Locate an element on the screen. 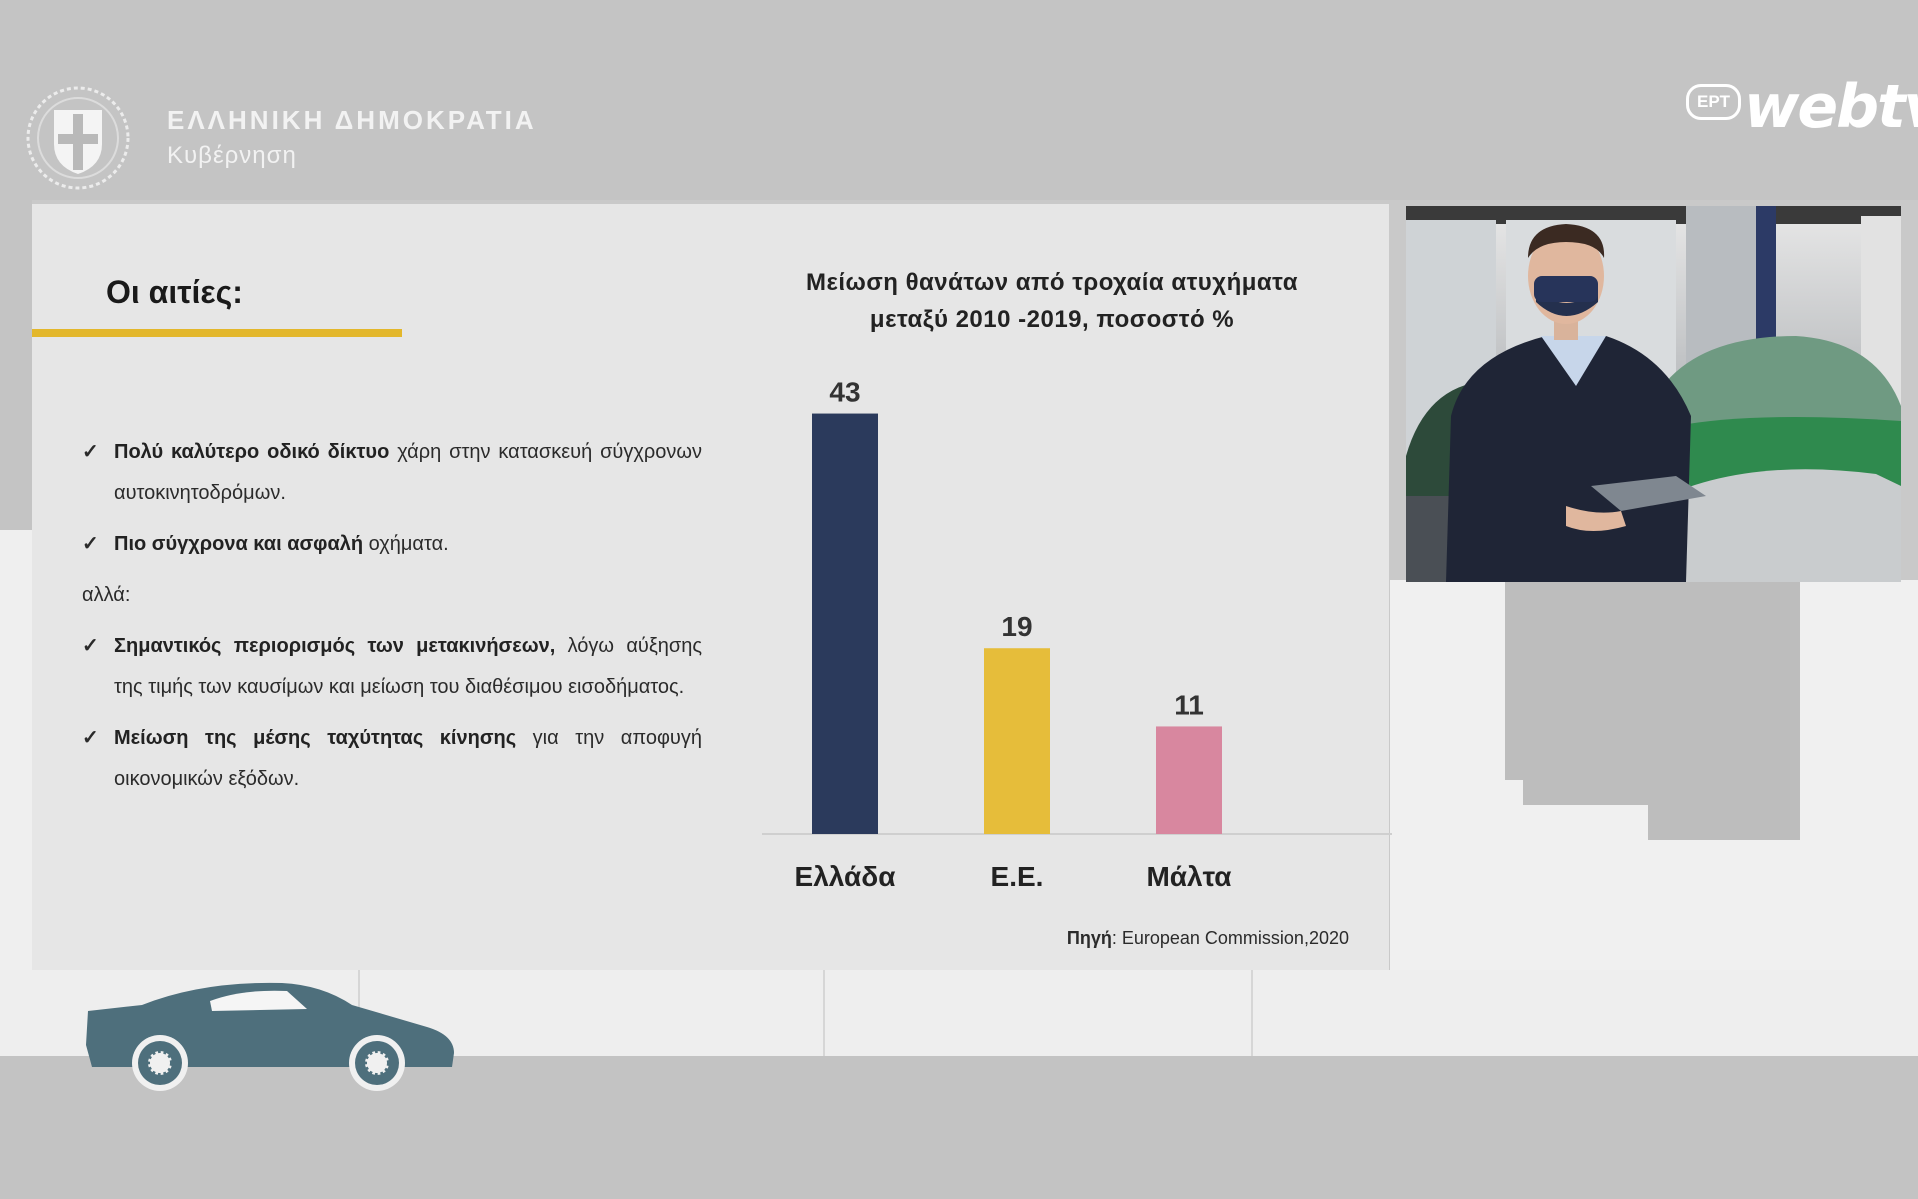 This screenshot has height=1199, width=1918. category-label: Μάλτα is located at coordinates (1188, 876).